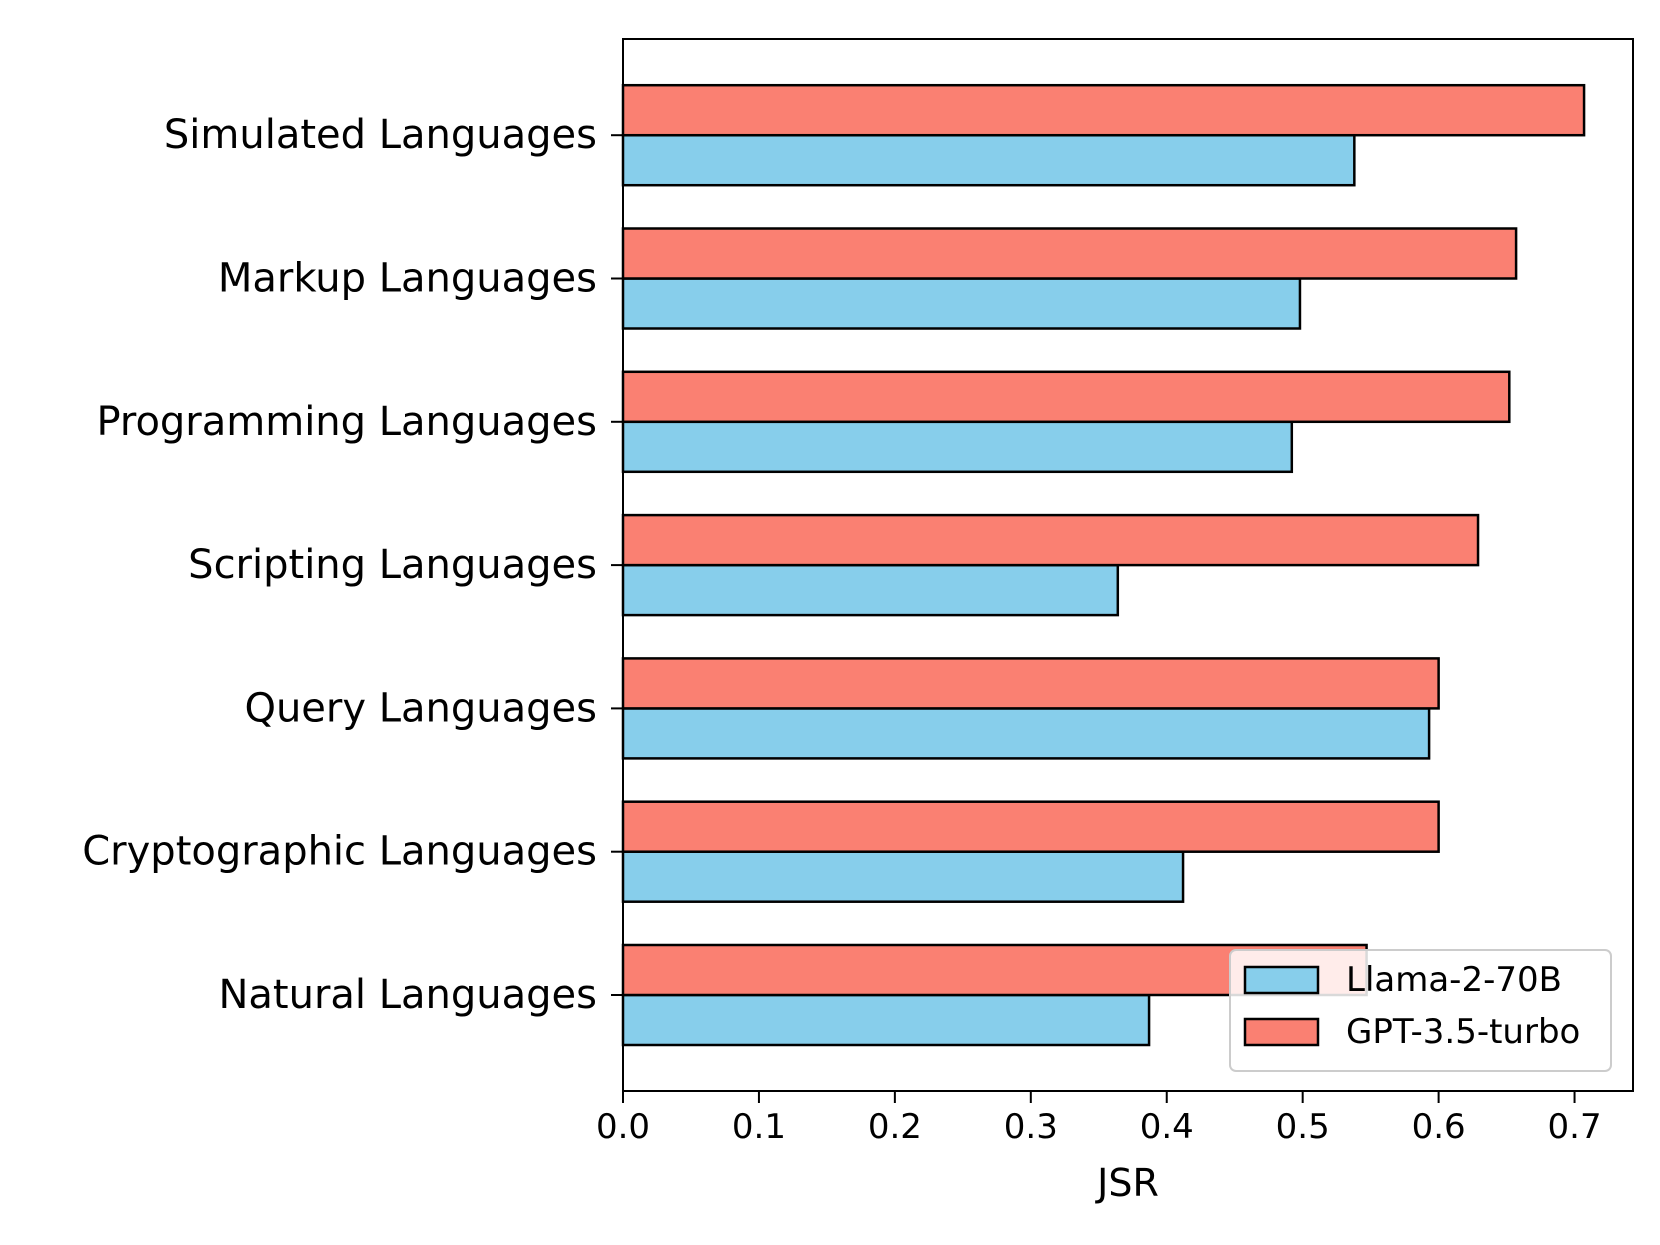 Image resolution: width=1660 pixels, height=1245 pixels. What do you see at coordinates (1575, 1127) in the screenshot?
I see `x-tick-label-0.7: 0.7` at bounding box center [1575, 1127].